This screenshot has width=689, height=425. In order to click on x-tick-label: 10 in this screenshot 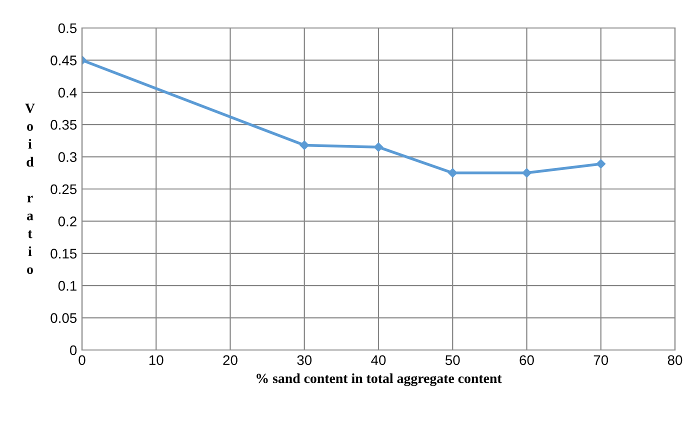, I will do `click(156, 360)`.